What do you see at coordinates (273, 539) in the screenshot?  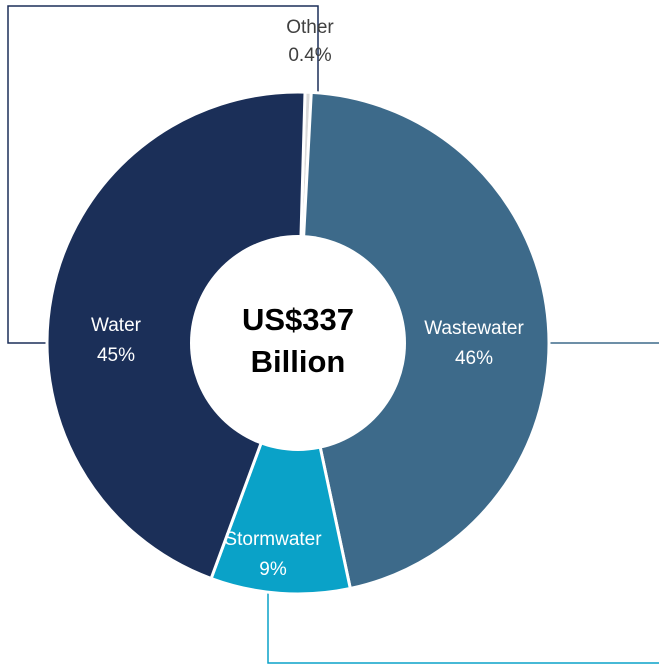 I see `slice-label-stormwater: Stormwater` at bounding box center [273, 539].